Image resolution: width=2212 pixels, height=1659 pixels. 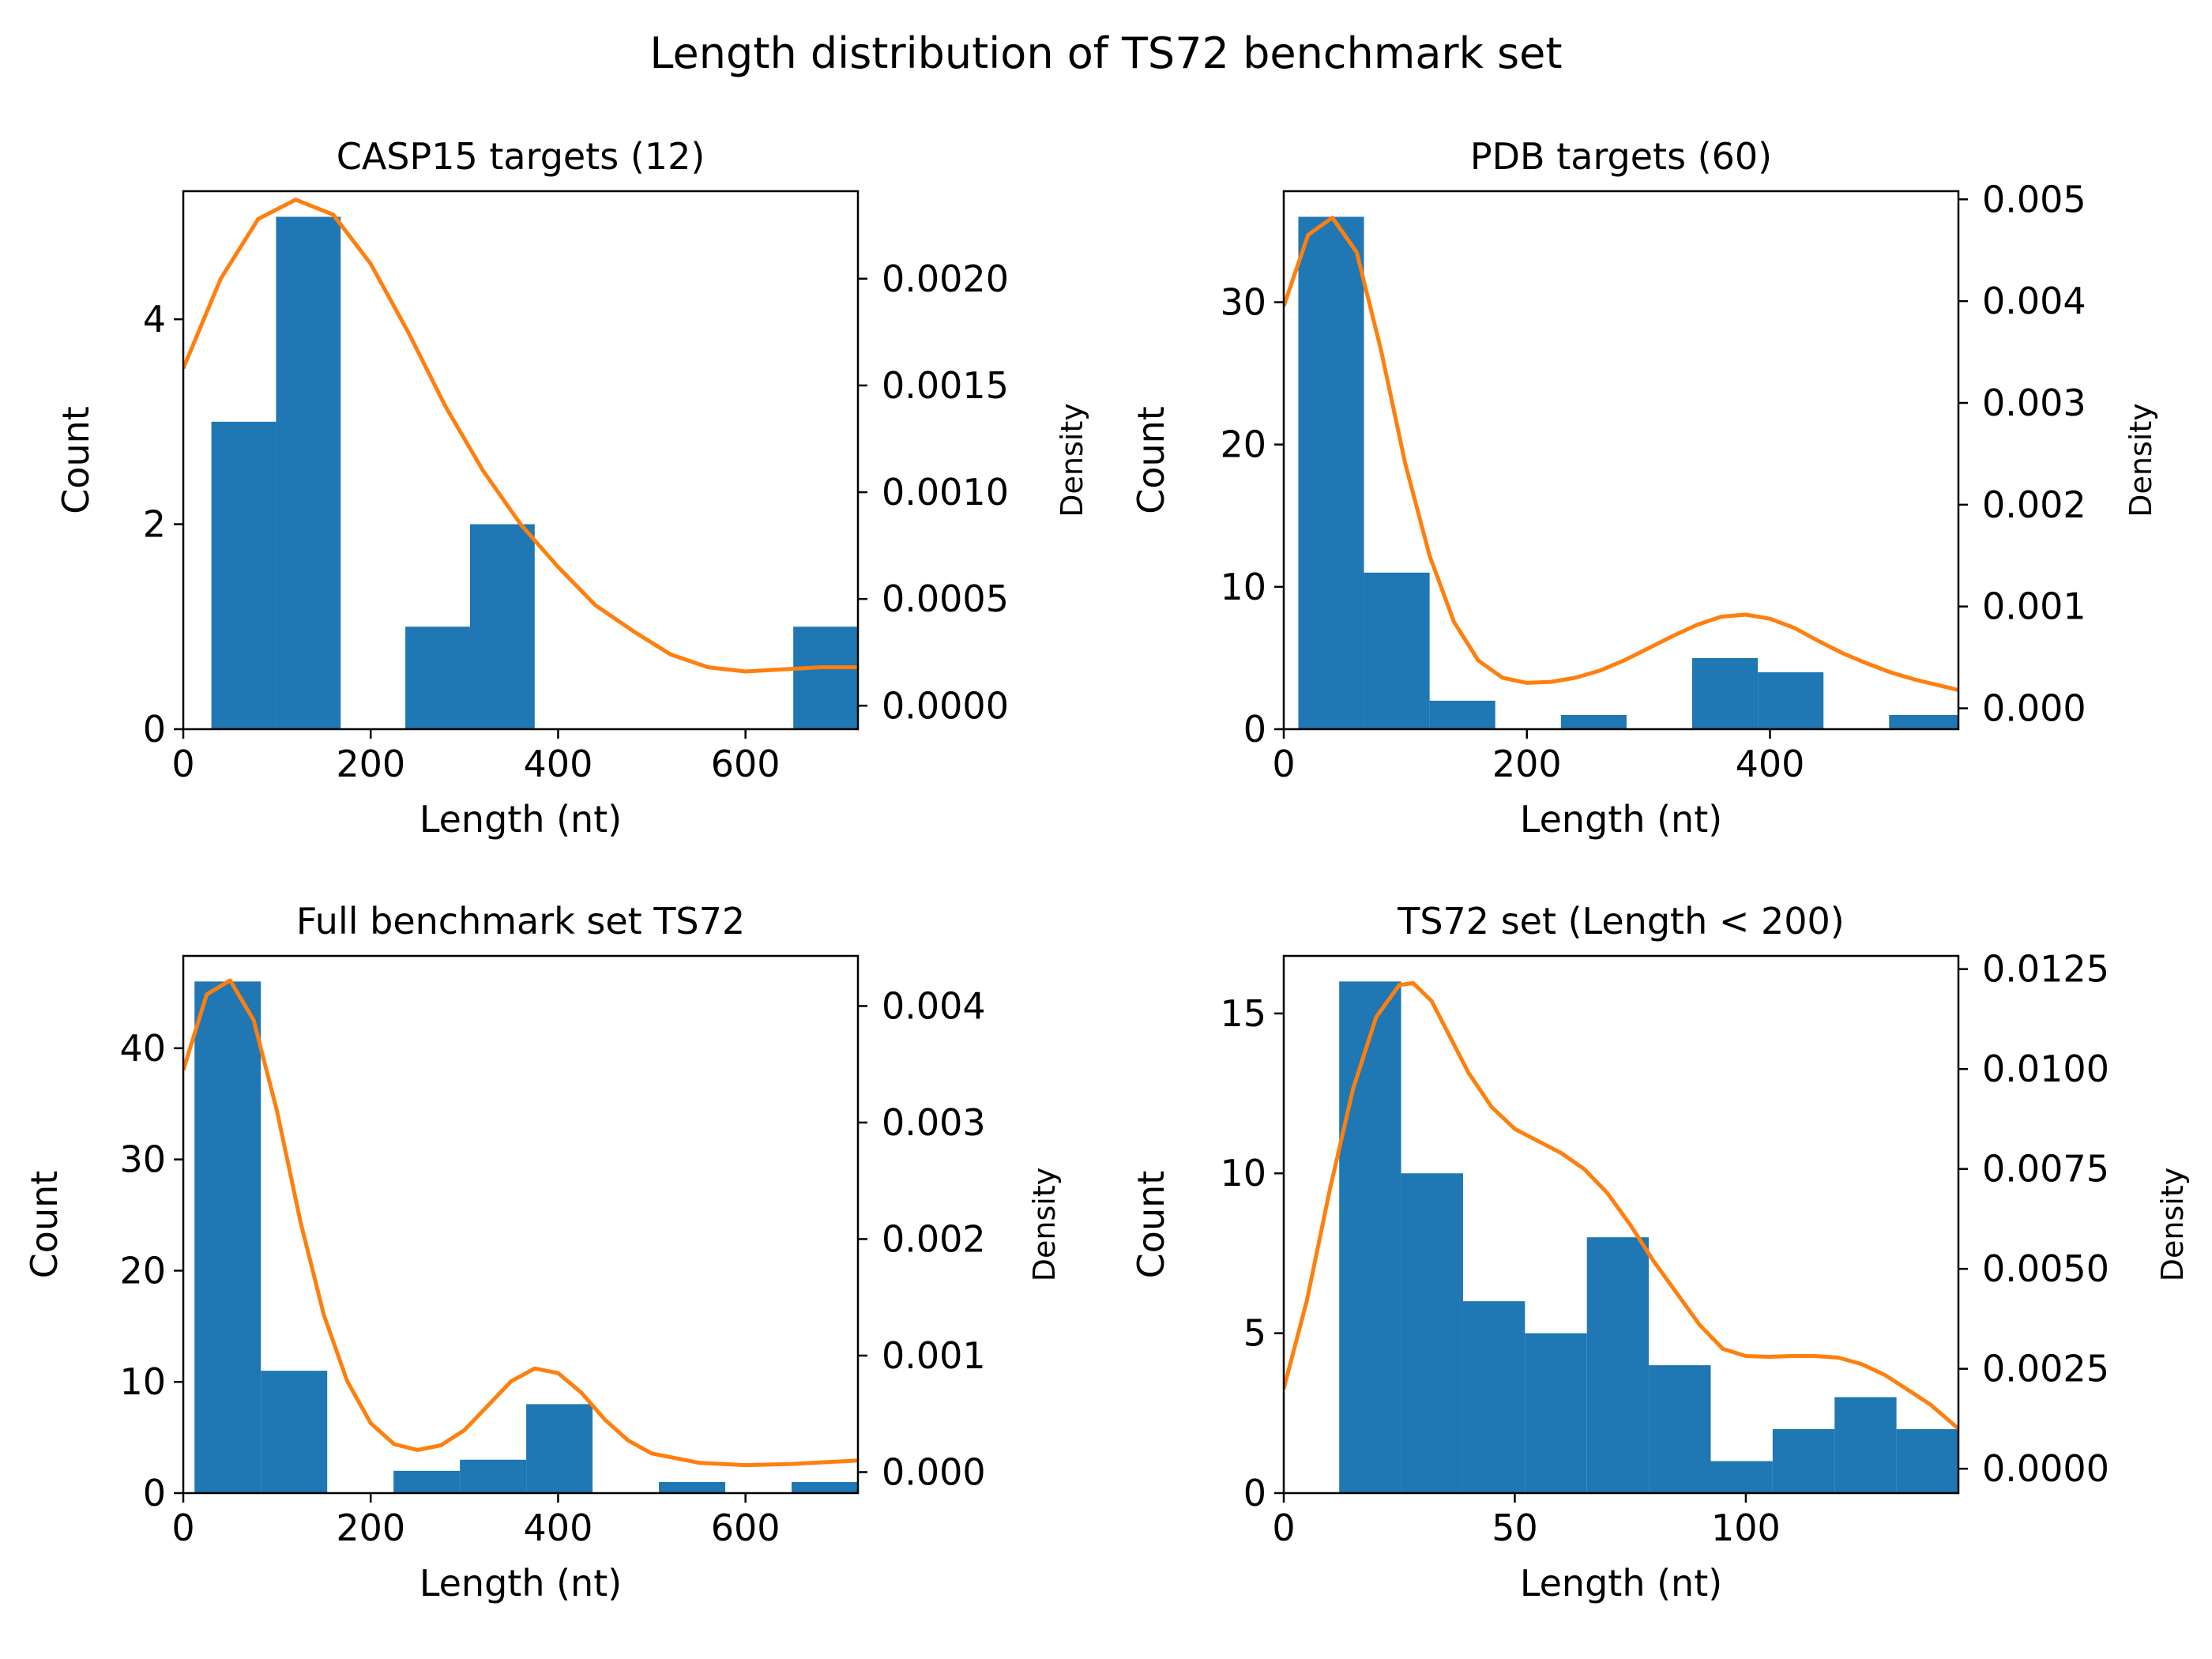 What do you see at coordinates (2045, 1069) in the screenshot?
I see `y2-tick-label: 0.0100` at bounding box center [2045, 1069].